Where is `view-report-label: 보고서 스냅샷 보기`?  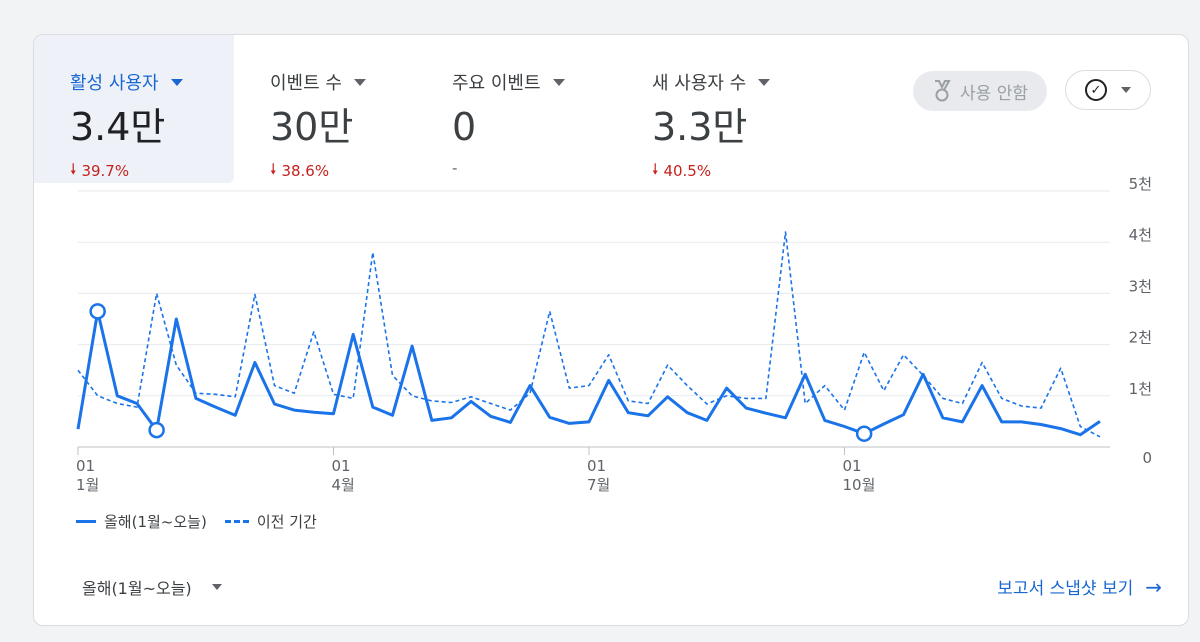
view-report-label: 보고서 스냅샷 보기 is located at coordinates (1065, 589).